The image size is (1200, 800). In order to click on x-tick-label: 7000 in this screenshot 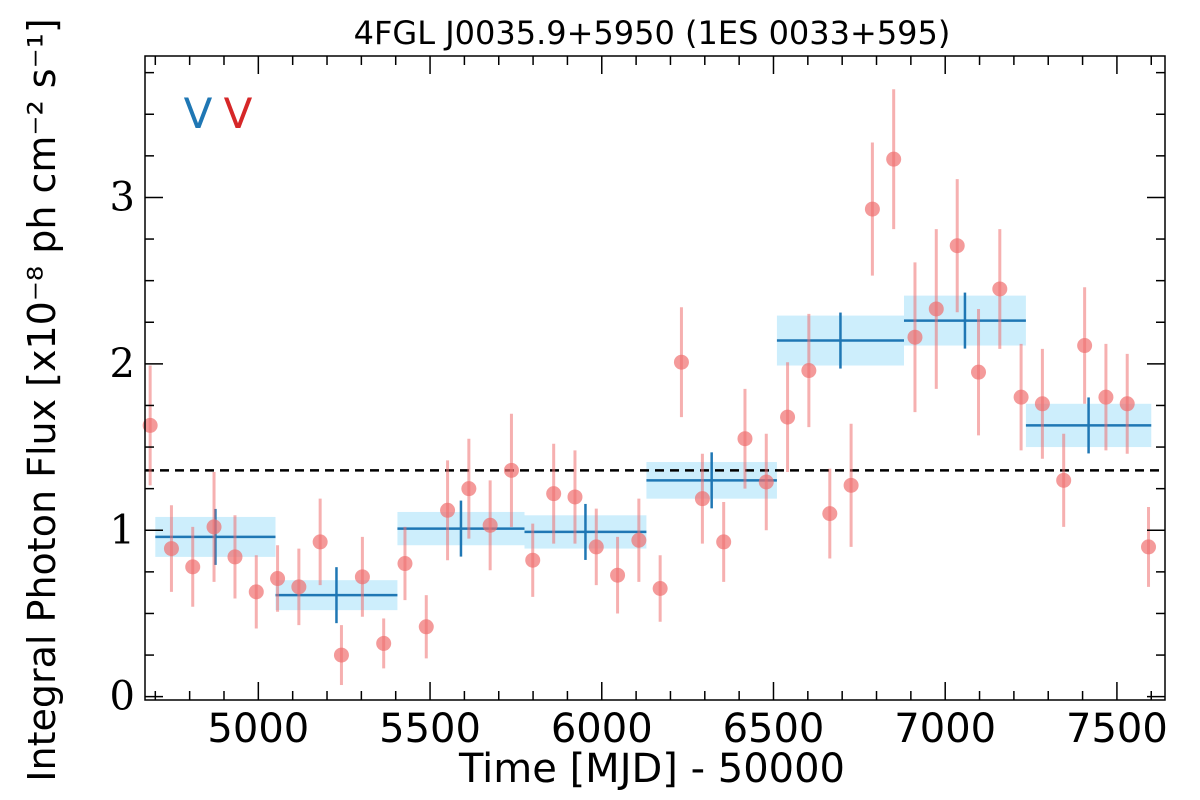, I will do `click(945, 729)`.